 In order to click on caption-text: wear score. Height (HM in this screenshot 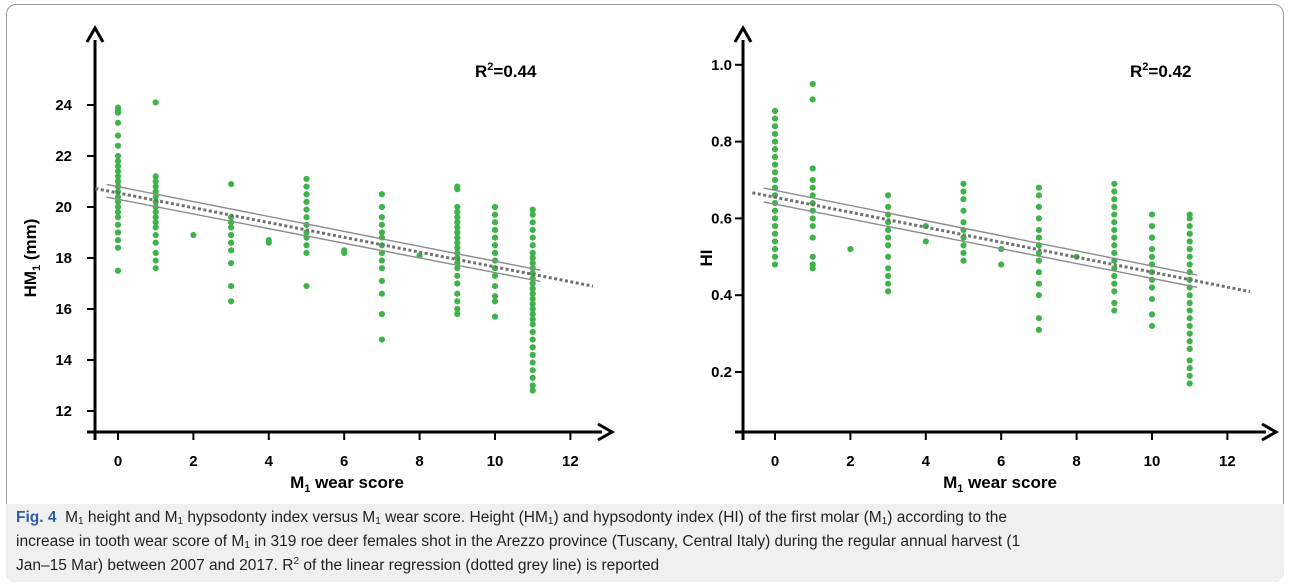, I will do `click(464, 517)`.